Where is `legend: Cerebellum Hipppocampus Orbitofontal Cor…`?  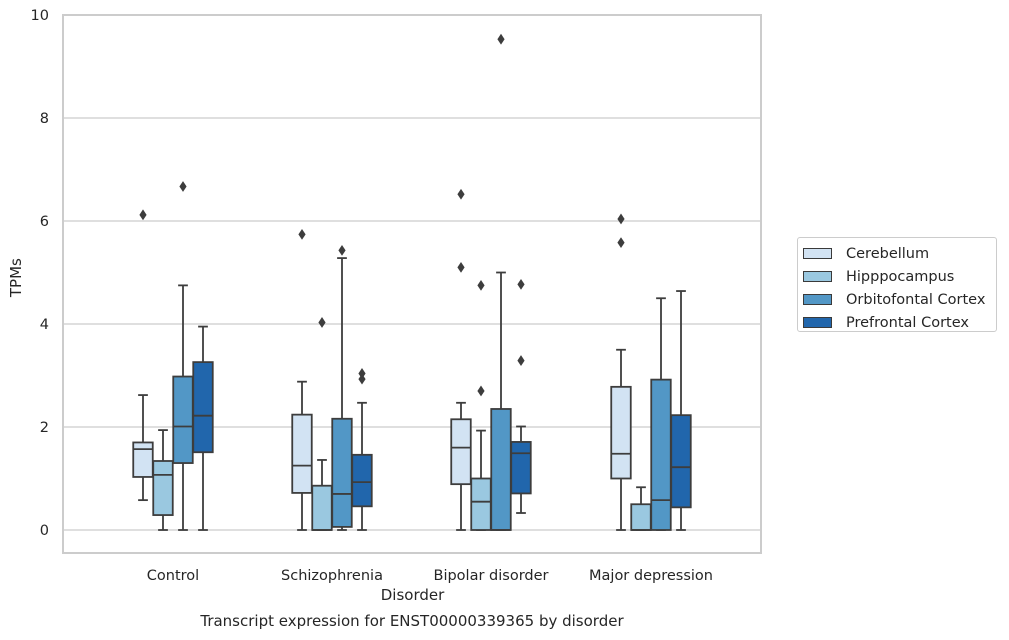 legend: Cerebellum Hipppocampus Orbitofontal Cor… is located at coordinates (897, 284).